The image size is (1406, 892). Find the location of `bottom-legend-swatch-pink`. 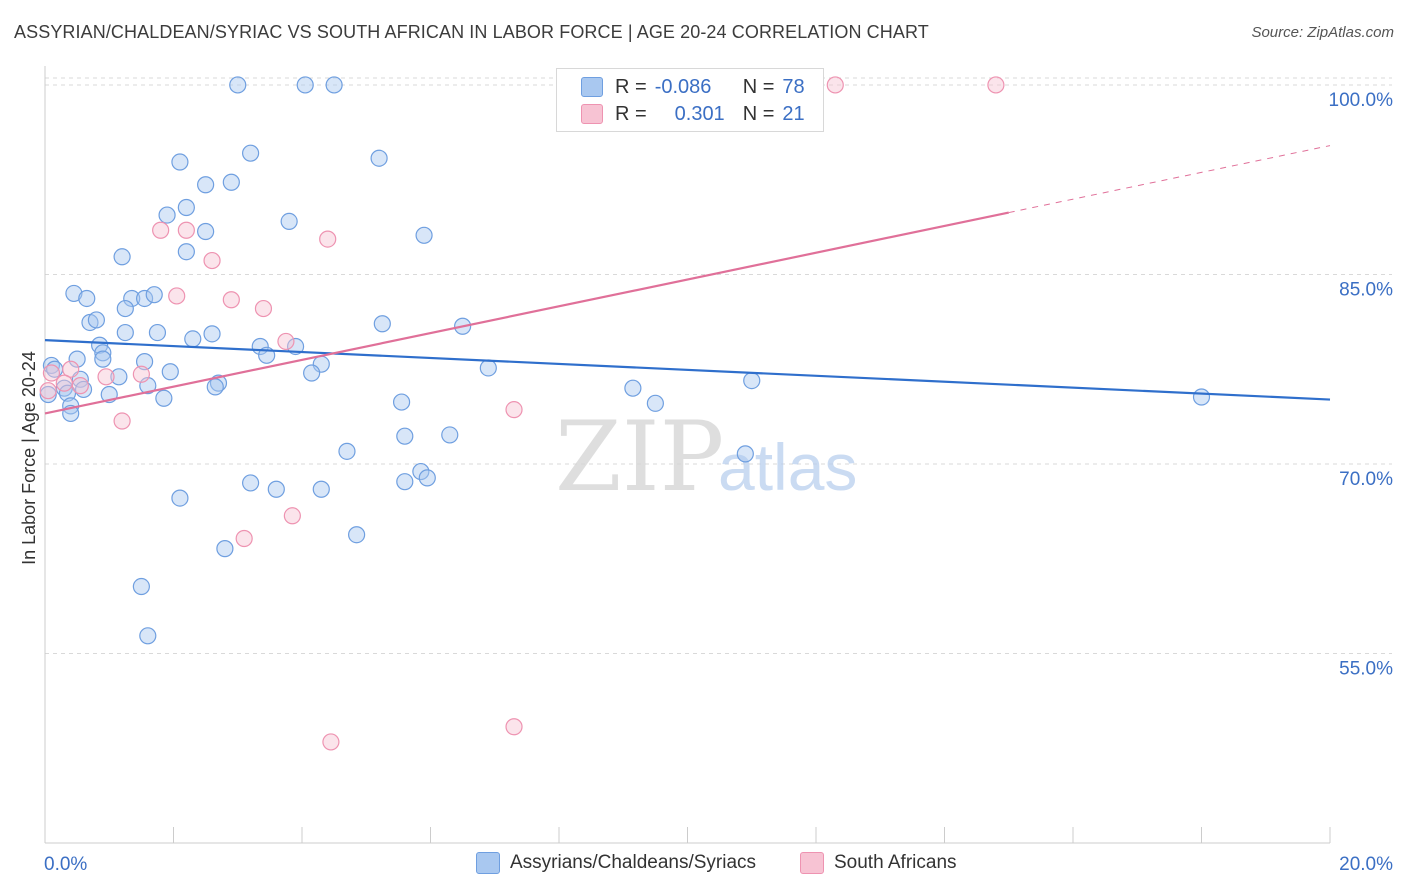

bottom-legend-swatch-pink is located at coordinates (812, 863).